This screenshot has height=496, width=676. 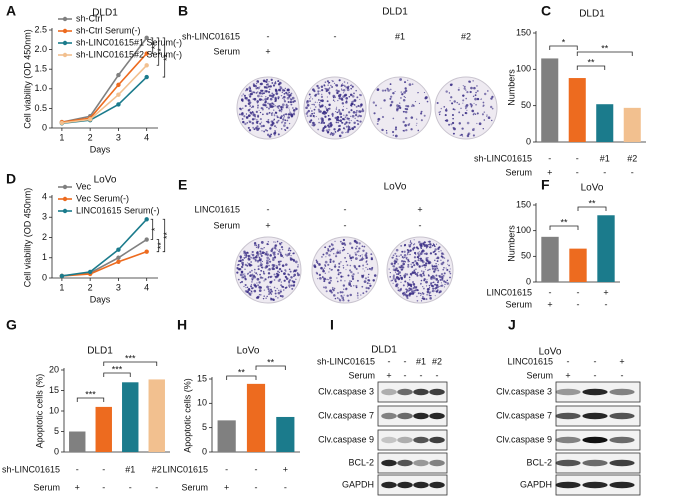 I want to click on y-tick-label: 5, so click(x=56, y=431).